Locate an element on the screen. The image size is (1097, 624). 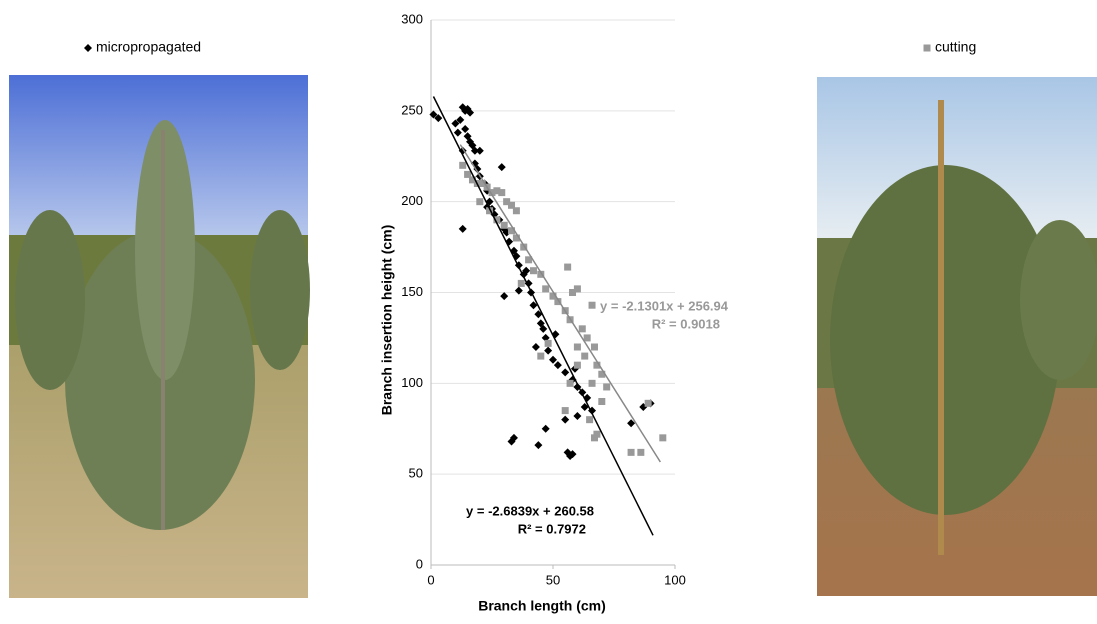
trend-equation: y = -2.6839x + 260.58 is located at coordinates (530, 510).